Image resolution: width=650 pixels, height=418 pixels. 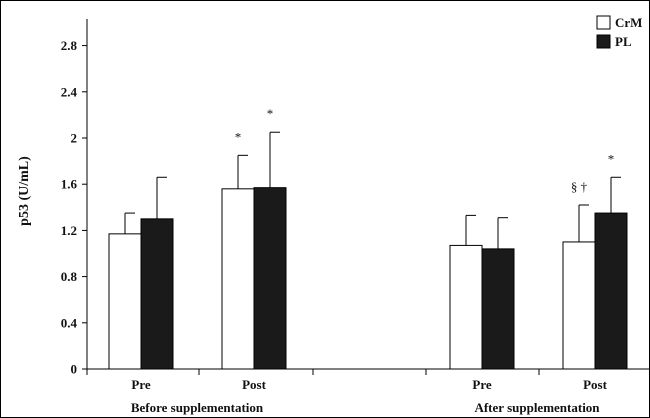 I want to click on y-axis: 0 0.4 0.8 1.2 1.6 2 2.4 2.8, so click(x=74, y=198).